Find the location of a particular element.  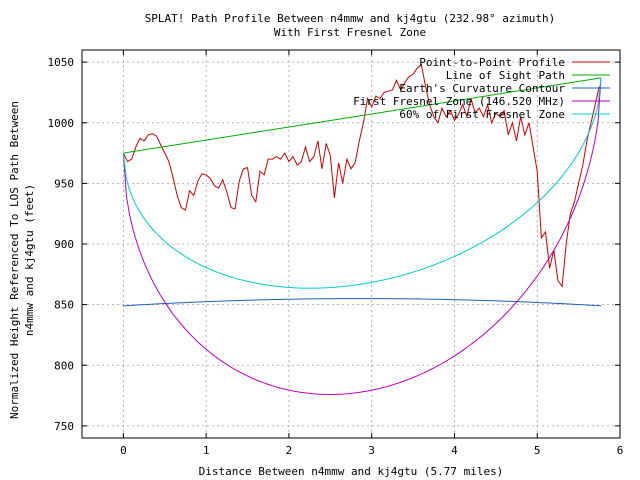

legend-label-0: Point-to-Point Profile is located at coordinates (492, 62).